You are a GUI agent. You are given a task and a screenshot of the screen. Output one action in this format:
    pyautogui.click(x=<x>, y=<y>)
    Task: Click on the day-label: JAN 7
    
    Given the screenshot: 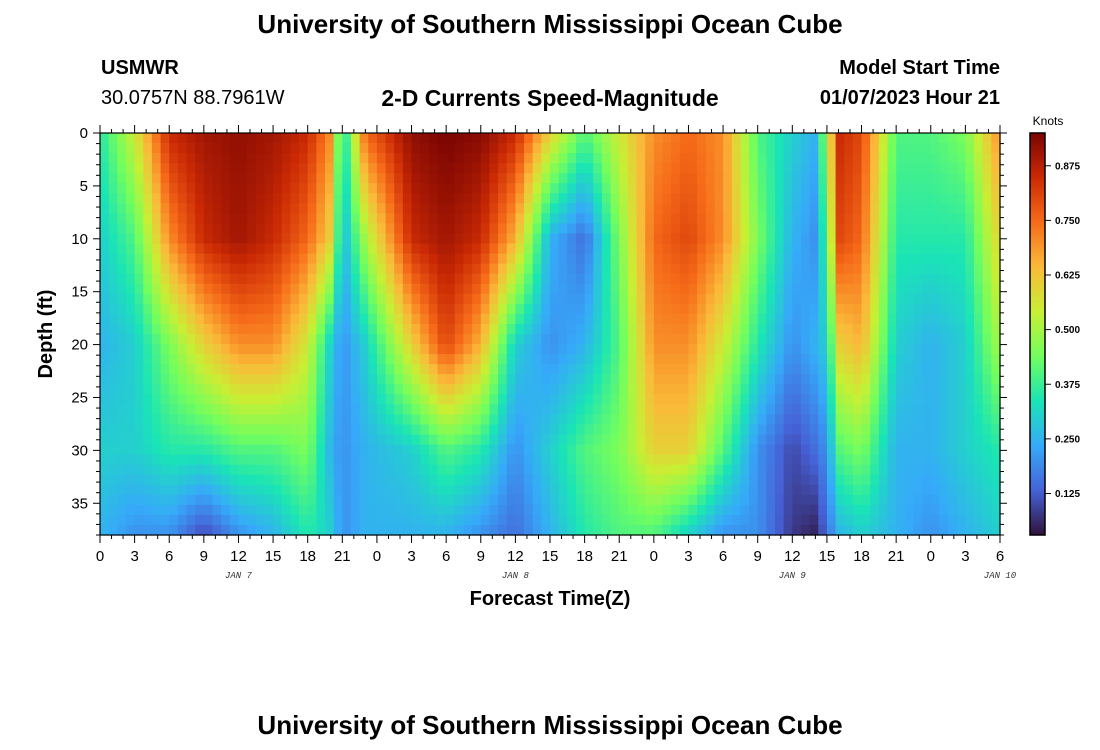 What is the action you would take?
    pyautogui.click(x=239, y=576)
    